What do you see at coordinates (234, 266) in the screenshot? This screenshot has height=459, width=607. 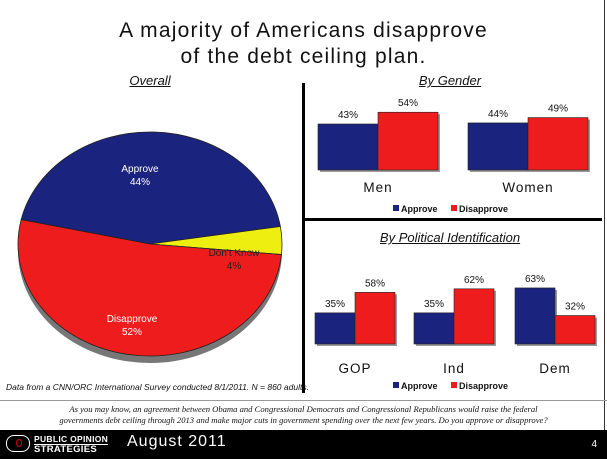 I see `pie-slice-value-label: 4%` at bounding box center [234, 266].